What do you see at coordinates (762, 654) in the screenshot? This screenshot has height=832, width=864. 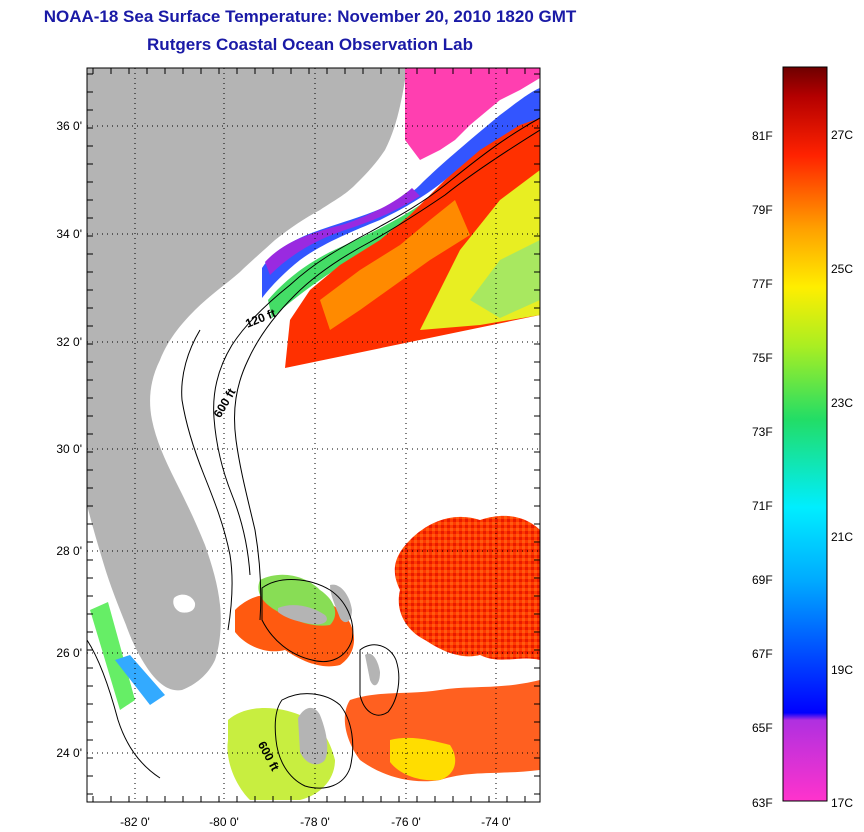 I see `colorbar-label-f: 67F` at bounding box center [762, 654].